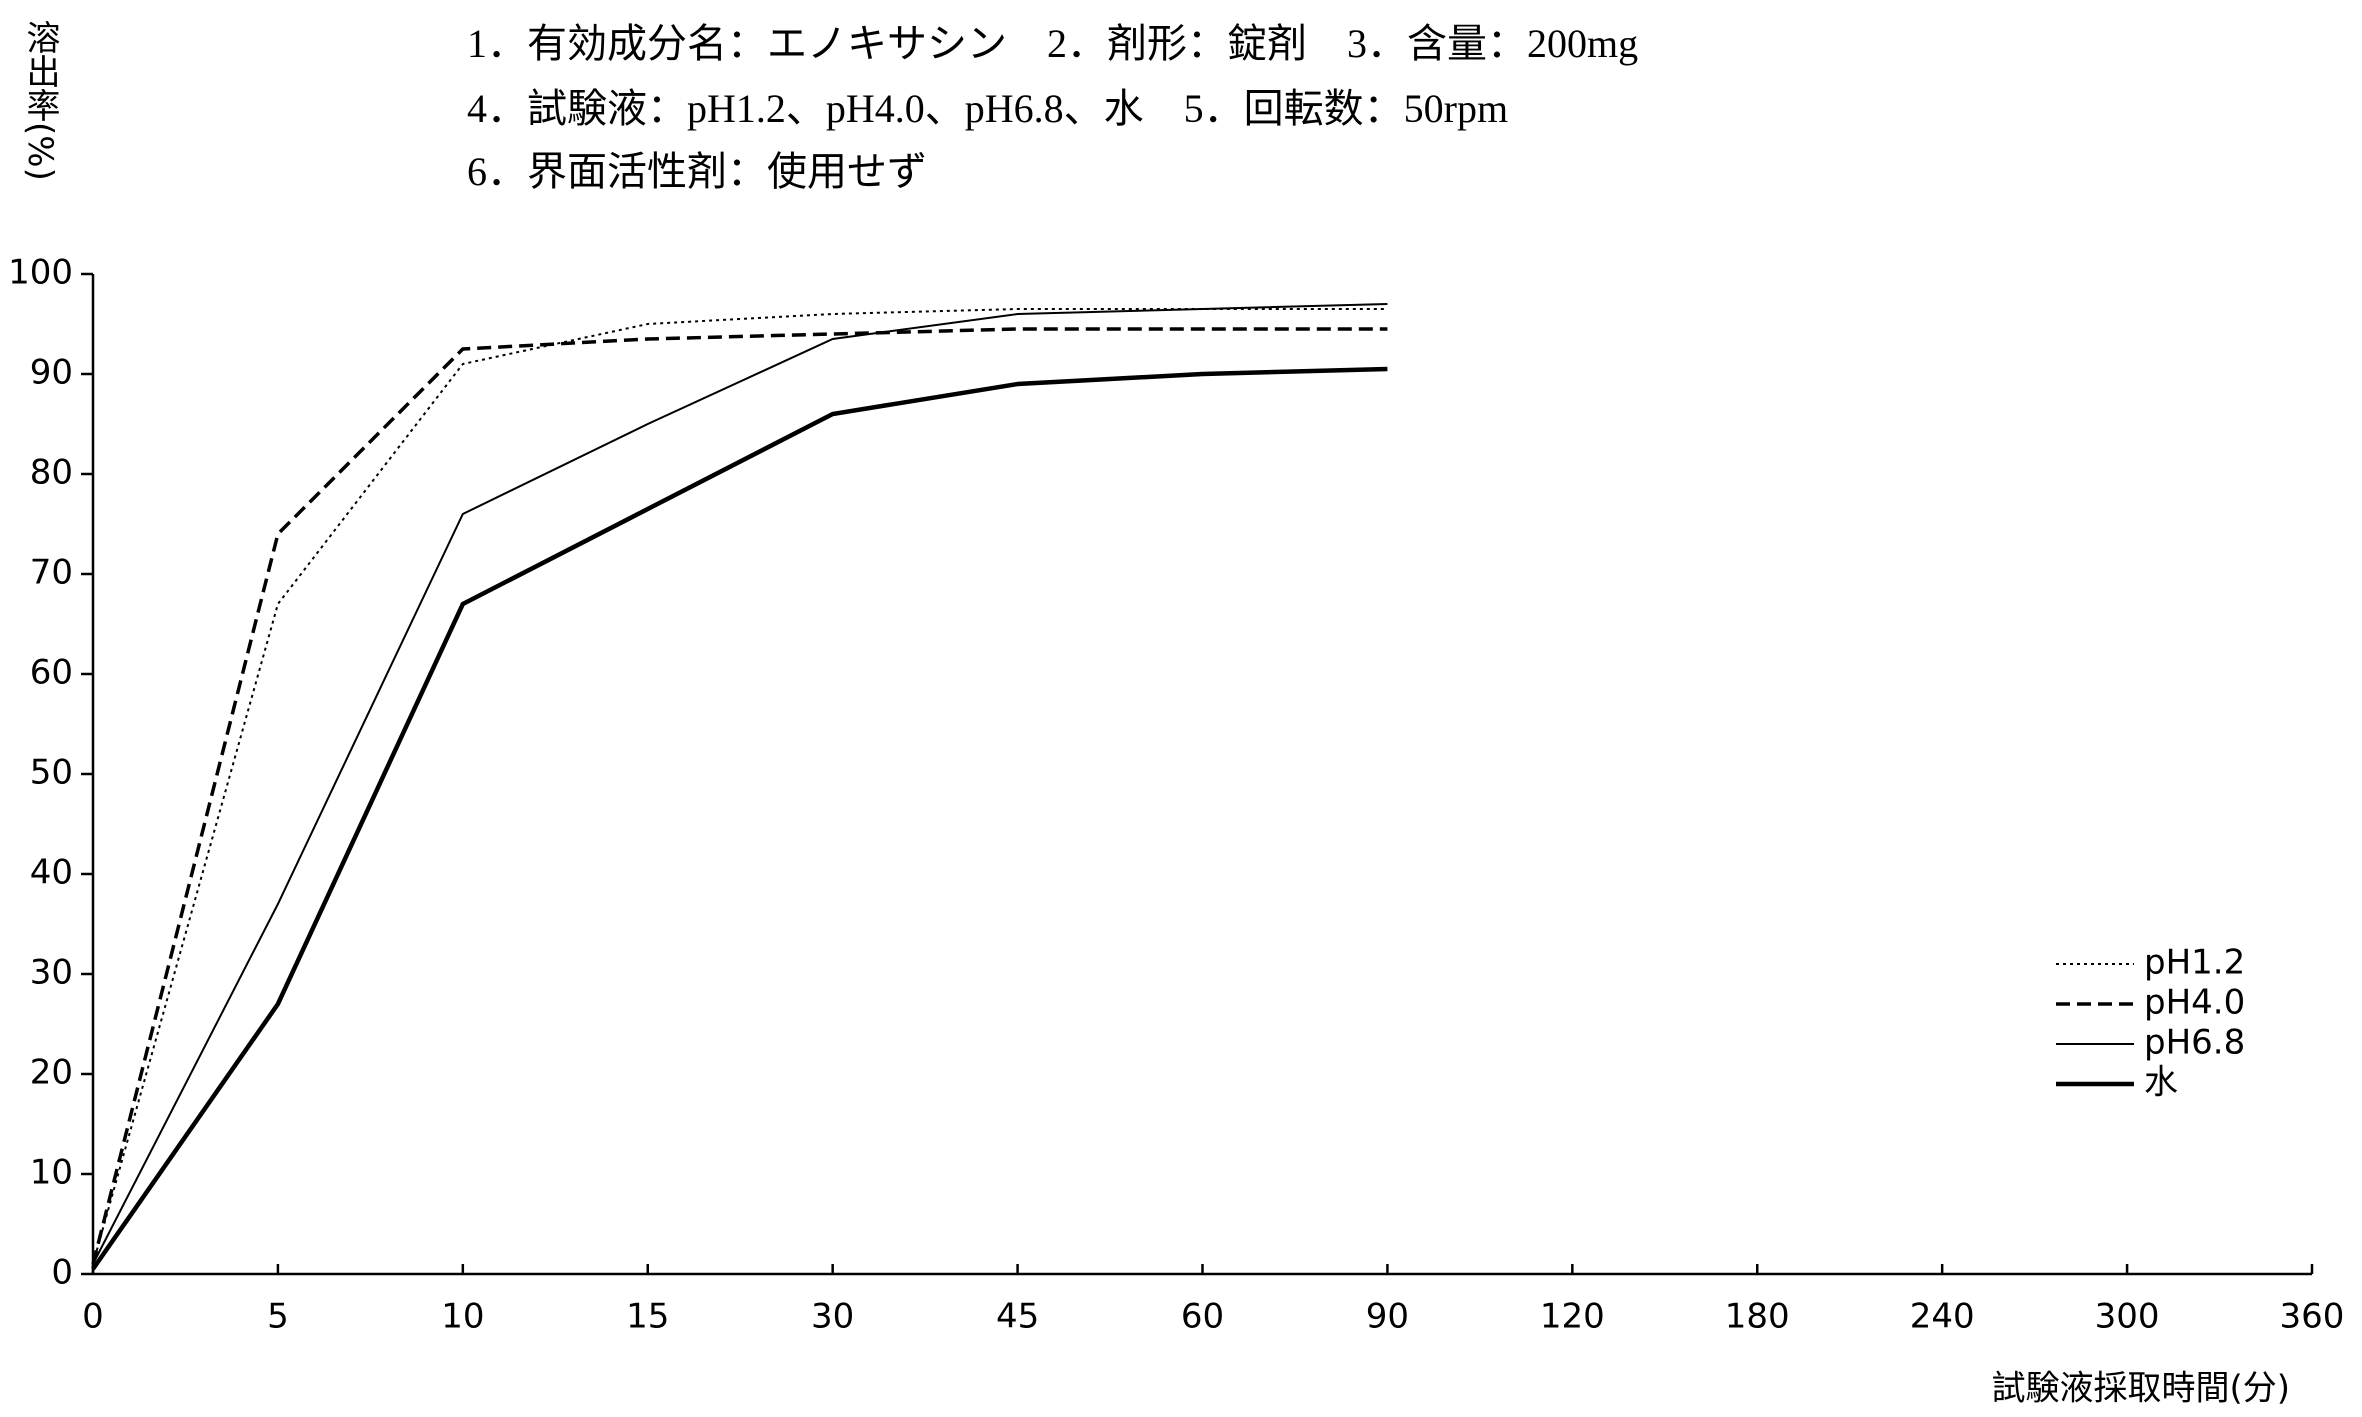 This screenshot has width=2362, height=1417. Describe the element at coordinates (2127, 1317) in the screenshot. I see `x-tick-label: 300` at that location.